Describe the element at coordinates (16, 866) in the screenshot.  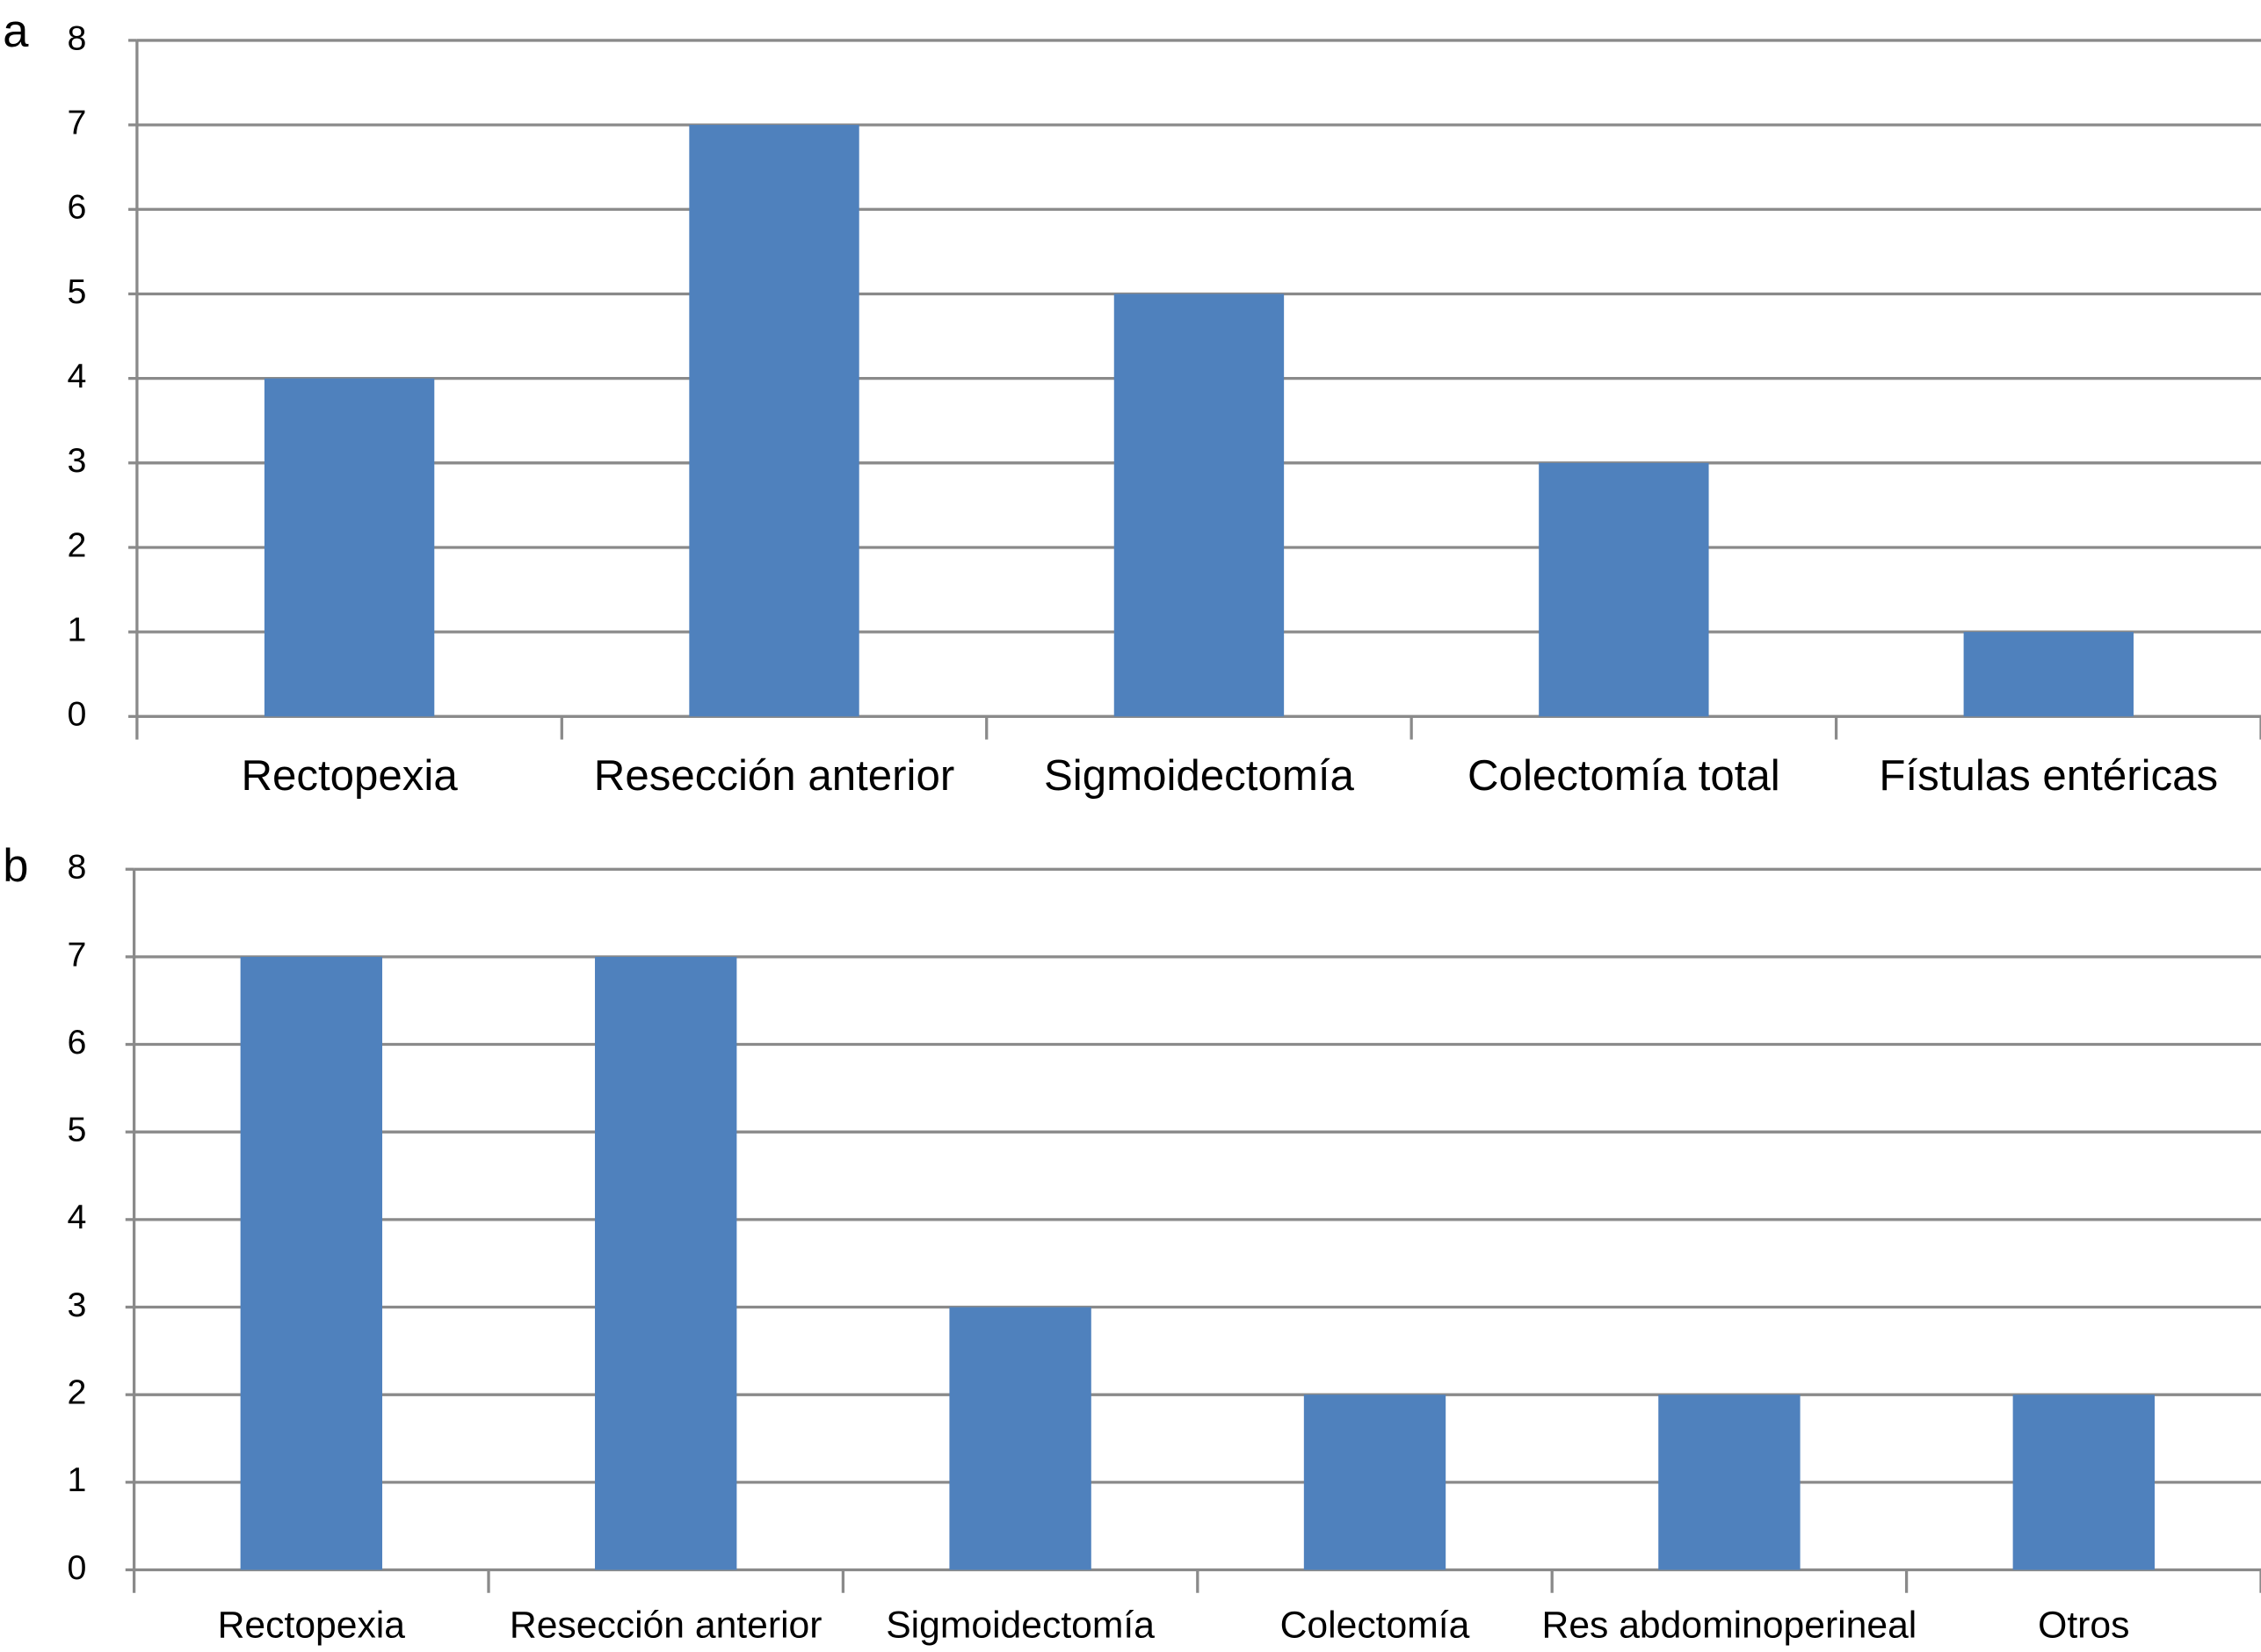
I see `panel-label: b` at that location.